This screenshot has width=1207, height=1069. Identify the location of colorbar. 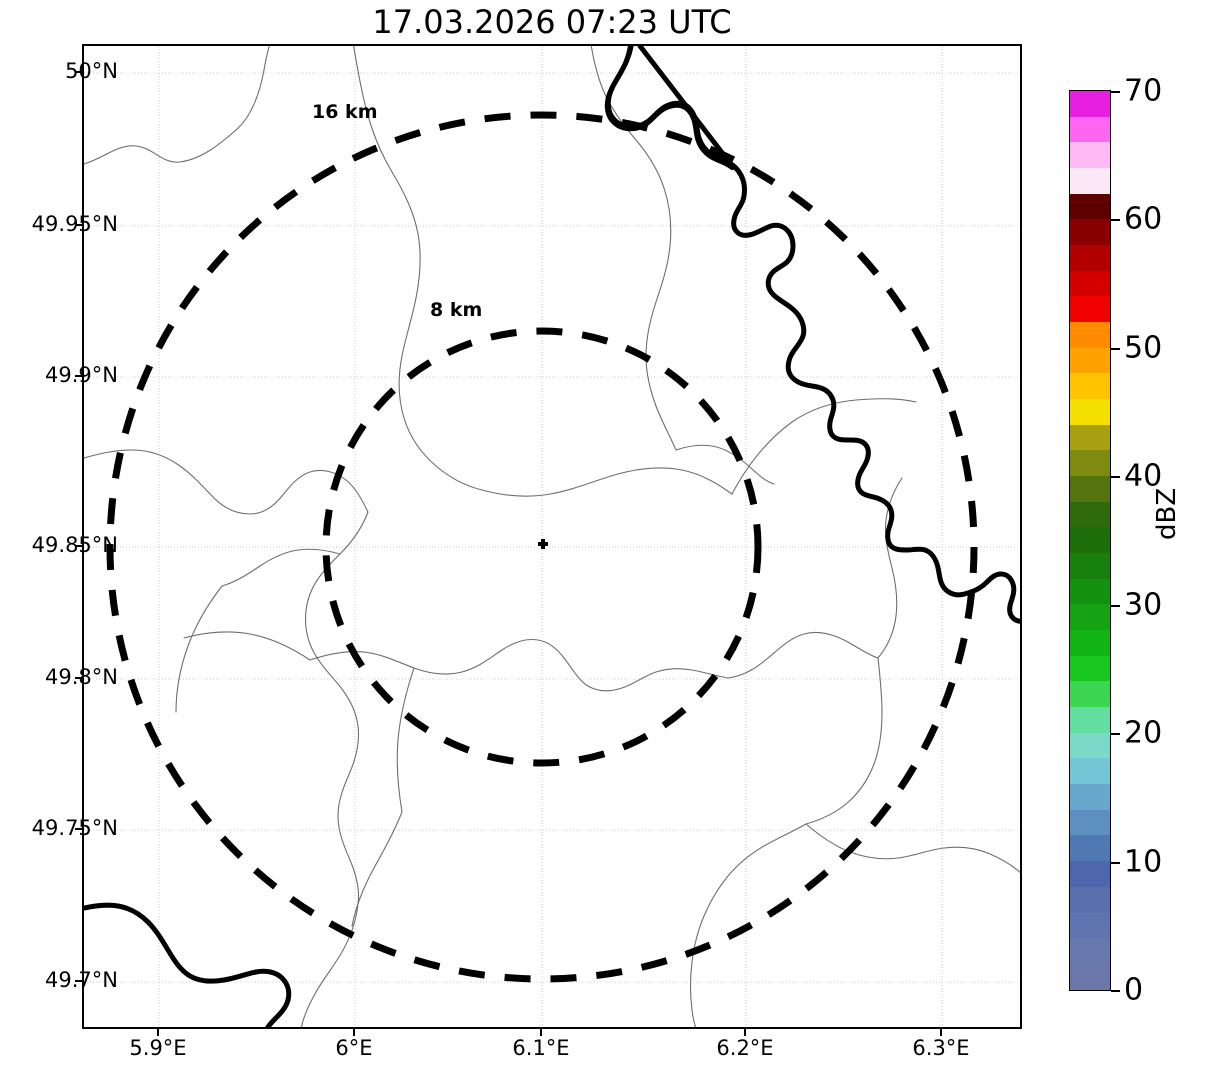
(1090, 540).